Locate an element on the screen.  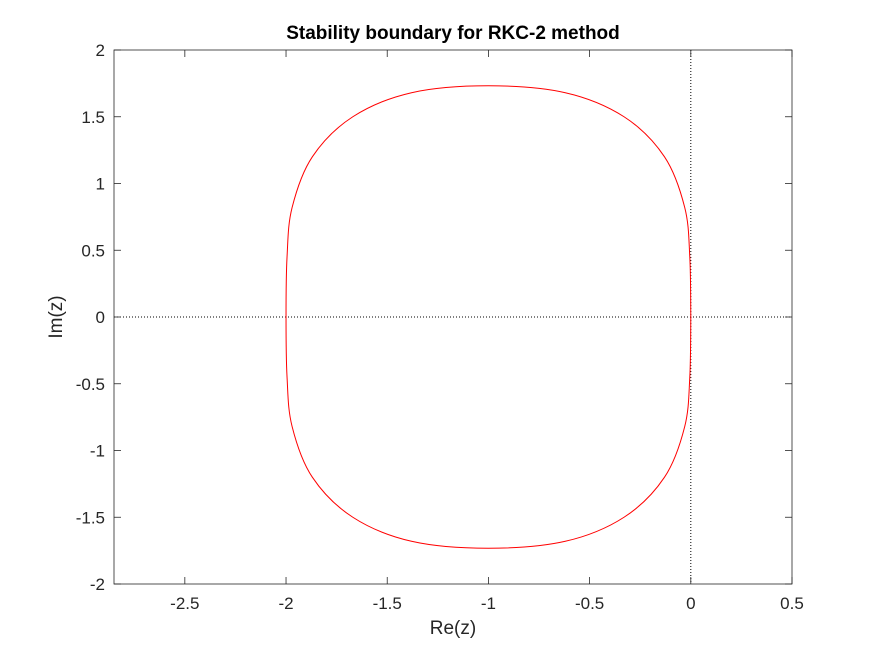
y-tick-label: -1 is located at coordinates (97, 451).